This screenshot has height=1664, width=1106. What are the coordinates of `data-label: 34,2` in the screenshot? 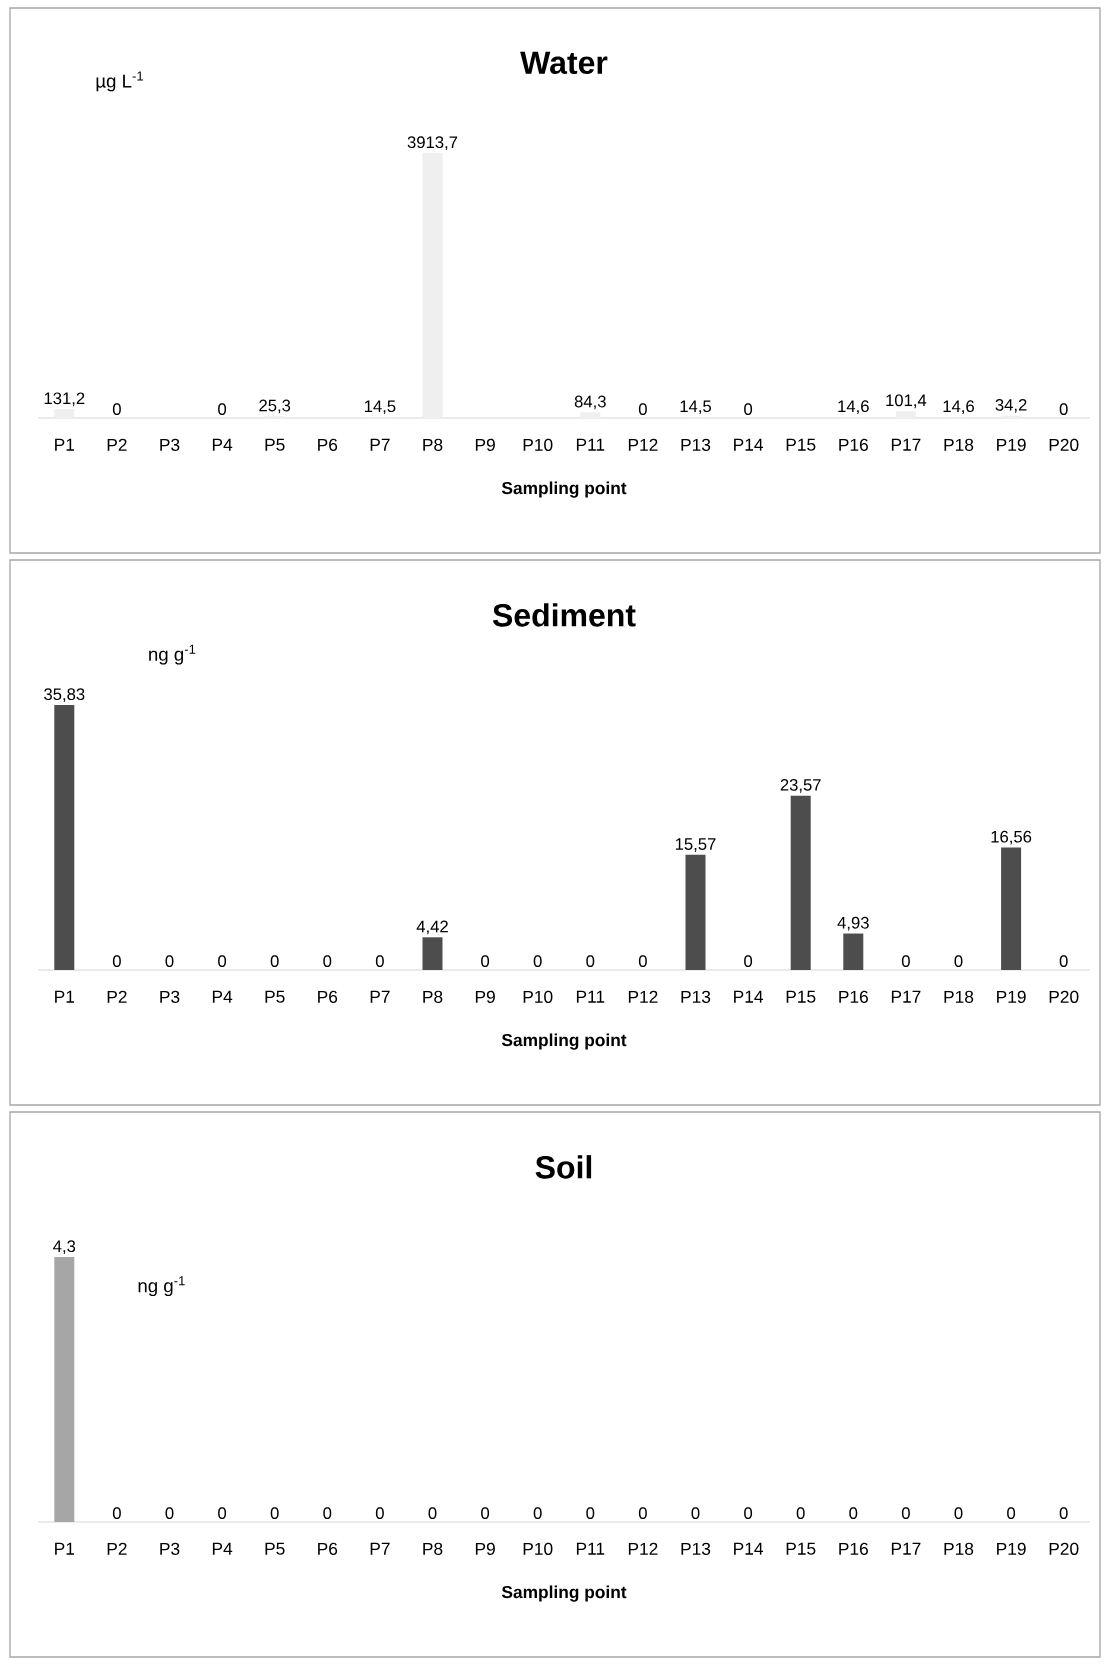 It's located at (1011, 405).